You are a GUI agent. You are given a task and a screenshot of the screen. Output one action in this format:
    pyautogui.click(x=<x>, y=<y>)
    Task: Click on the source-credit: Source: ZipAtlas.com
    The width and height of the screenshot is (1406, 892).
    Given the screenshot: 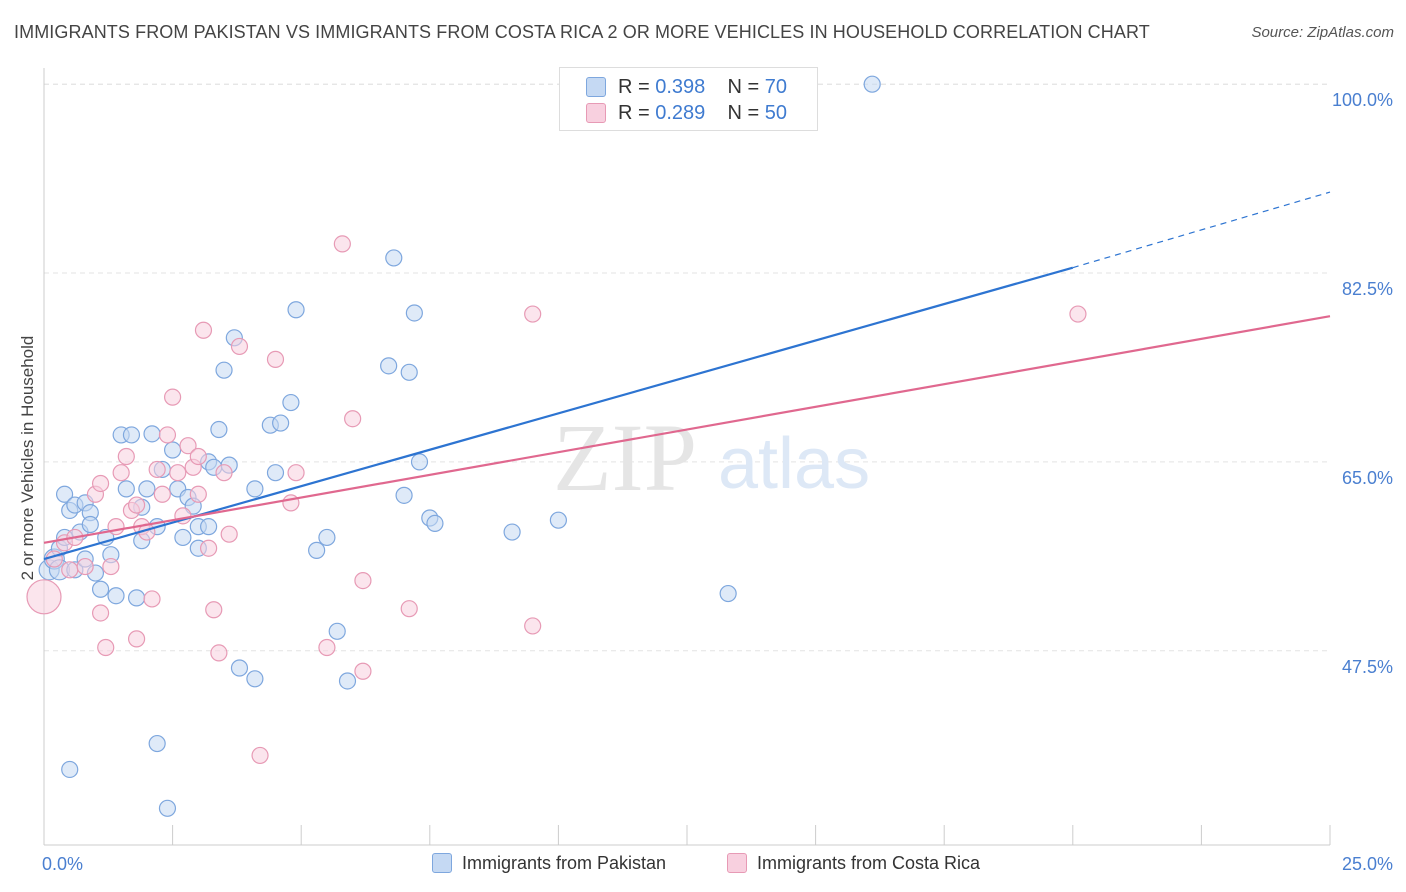 What is the action you would take?
    pyautogui.click(x=1322, y=32)
    